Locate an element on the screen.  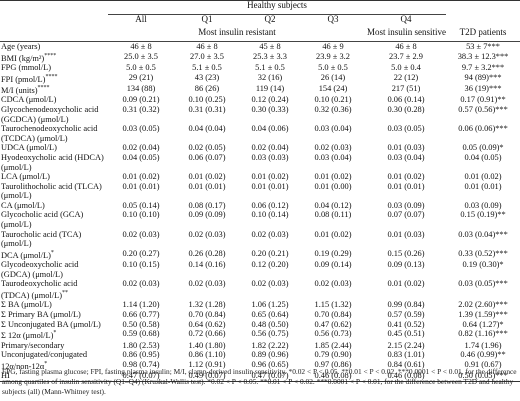
table-cell: 0.15 (0.19)** is located at coordinates (483, 215).